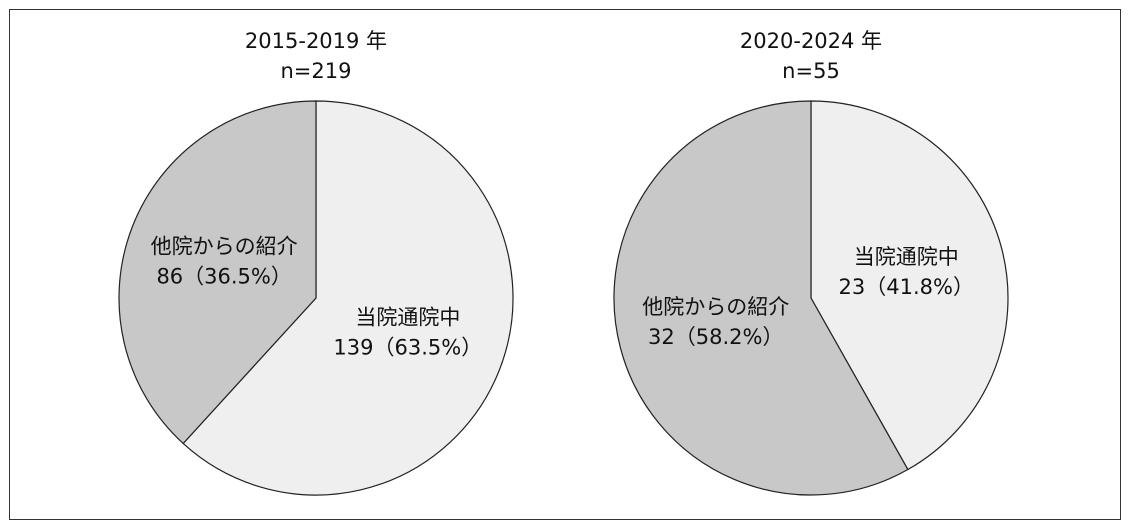 This screenshot has height=528, width=1130. I want to click on chart-subtitle: n=55, so click(811, 71).